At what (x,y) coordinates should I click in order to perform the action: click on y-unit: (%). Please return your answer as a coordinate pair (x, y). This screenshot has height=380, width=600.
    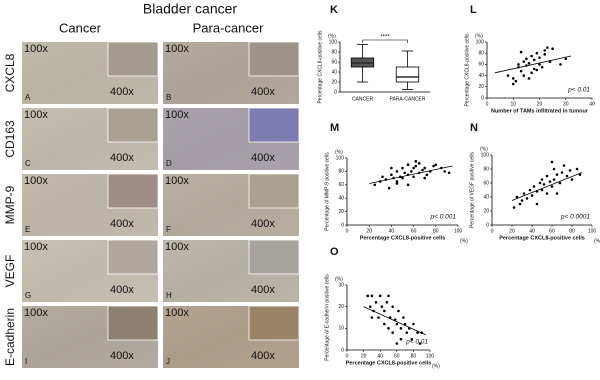
    Looking at the image, I should click on (332, 36).